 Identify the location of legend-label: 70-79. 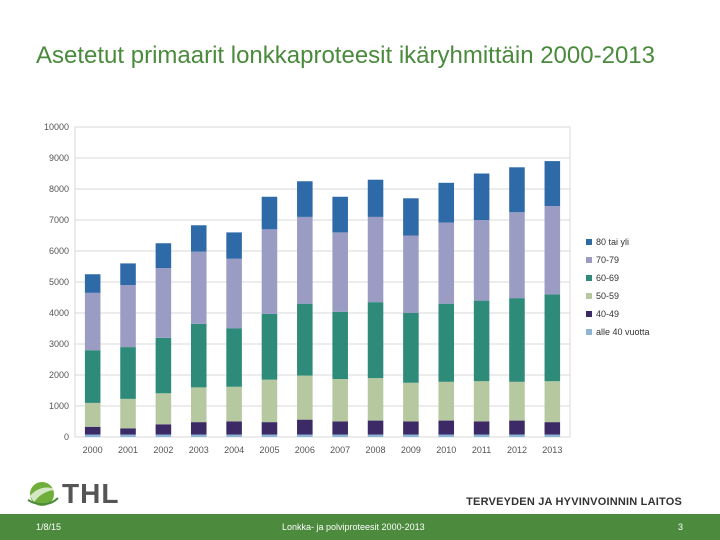
(607, 260).